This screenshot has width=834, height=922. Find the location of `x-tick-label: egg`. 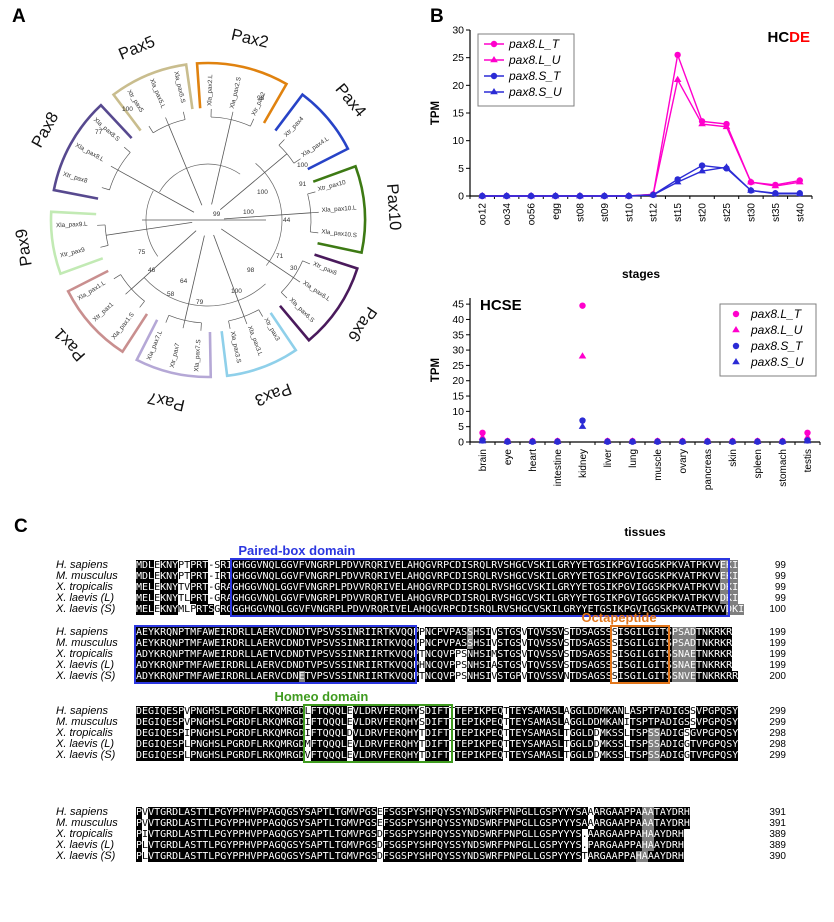

x-tick-label: egg is located at coordinates (556, 211).